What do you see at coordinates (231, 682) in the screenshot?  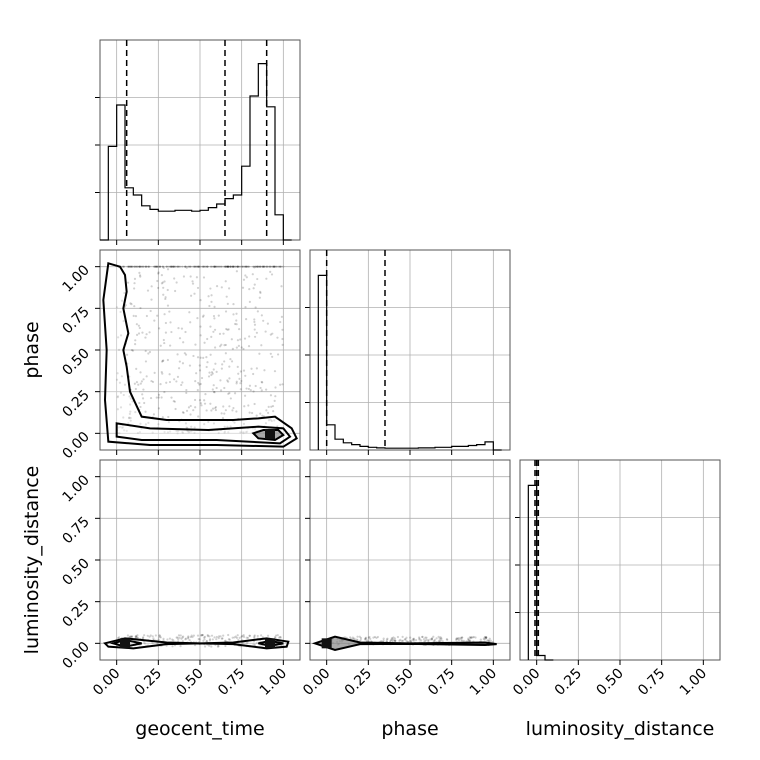 I see `pair-geocent-time-luminosity-distance-xtick-label-3: 0.75` at bounding box center [231, 682].